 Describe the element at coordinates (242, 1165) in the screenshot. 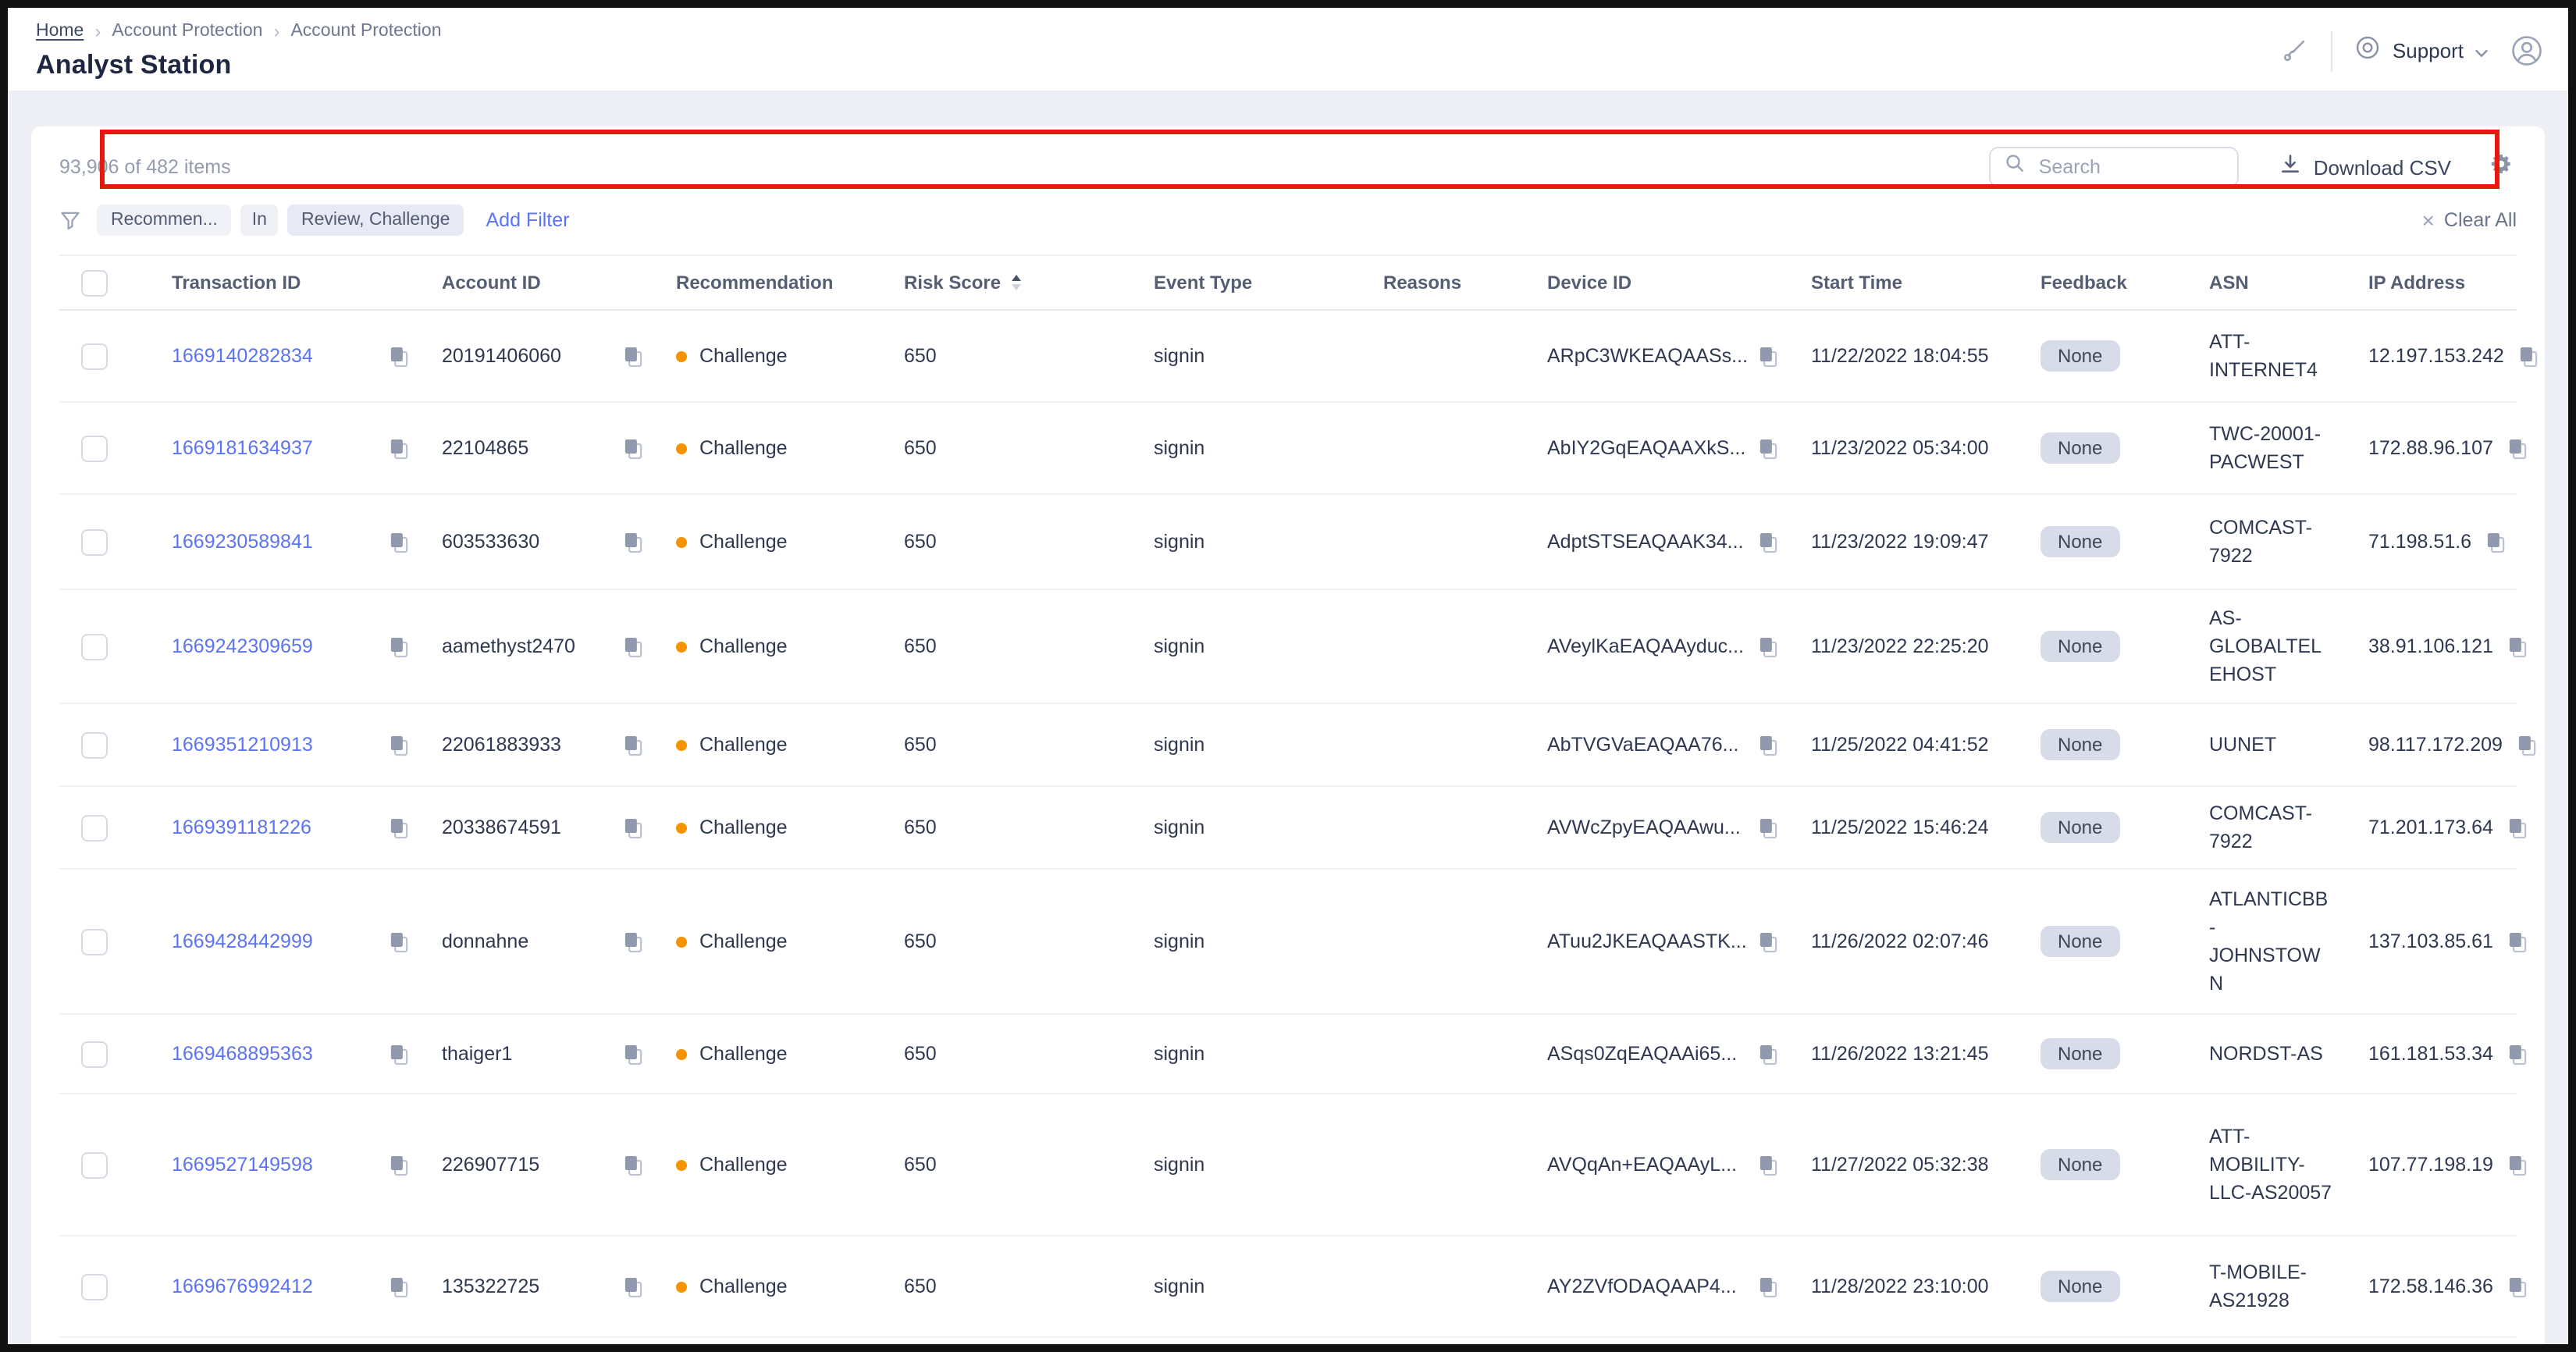

I see `transaction-id-link: 1669527149598` at that location.